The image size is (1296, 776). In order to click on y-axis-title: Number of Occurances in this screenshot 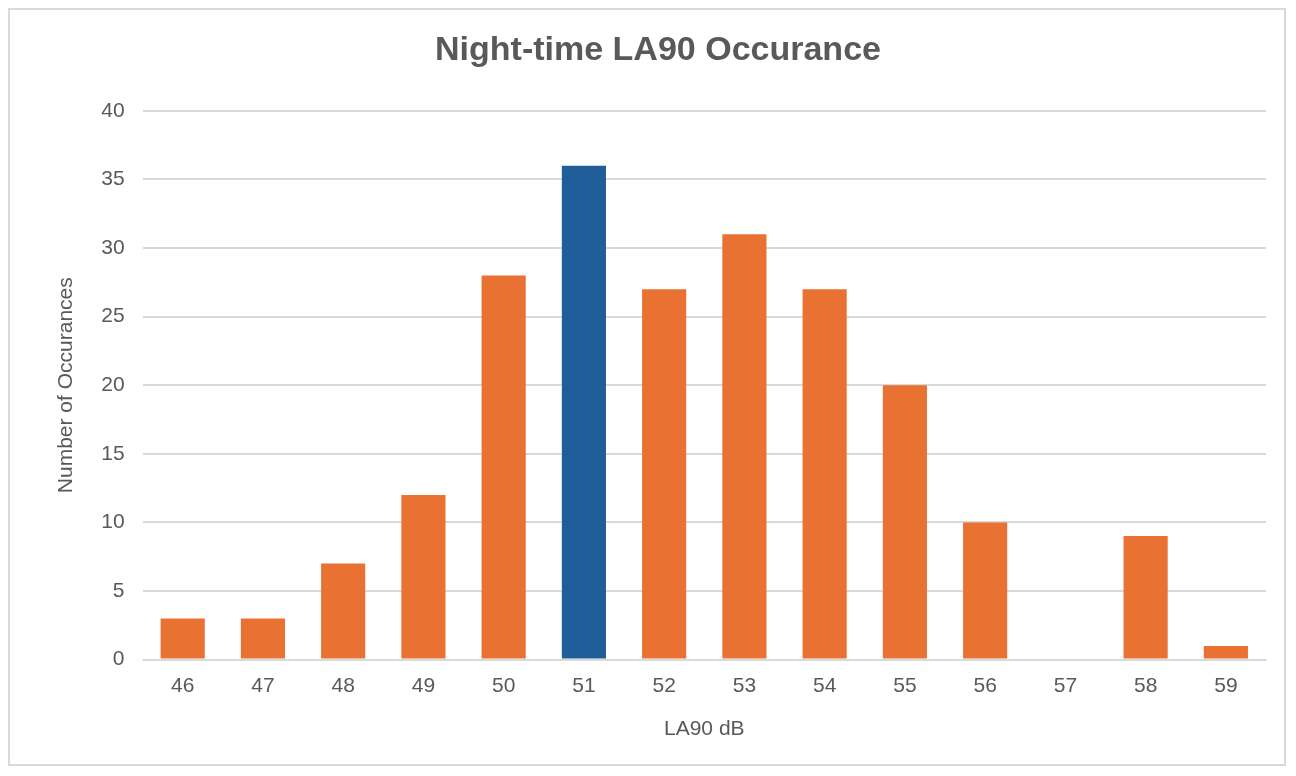, I will do `click(65, 385)`.